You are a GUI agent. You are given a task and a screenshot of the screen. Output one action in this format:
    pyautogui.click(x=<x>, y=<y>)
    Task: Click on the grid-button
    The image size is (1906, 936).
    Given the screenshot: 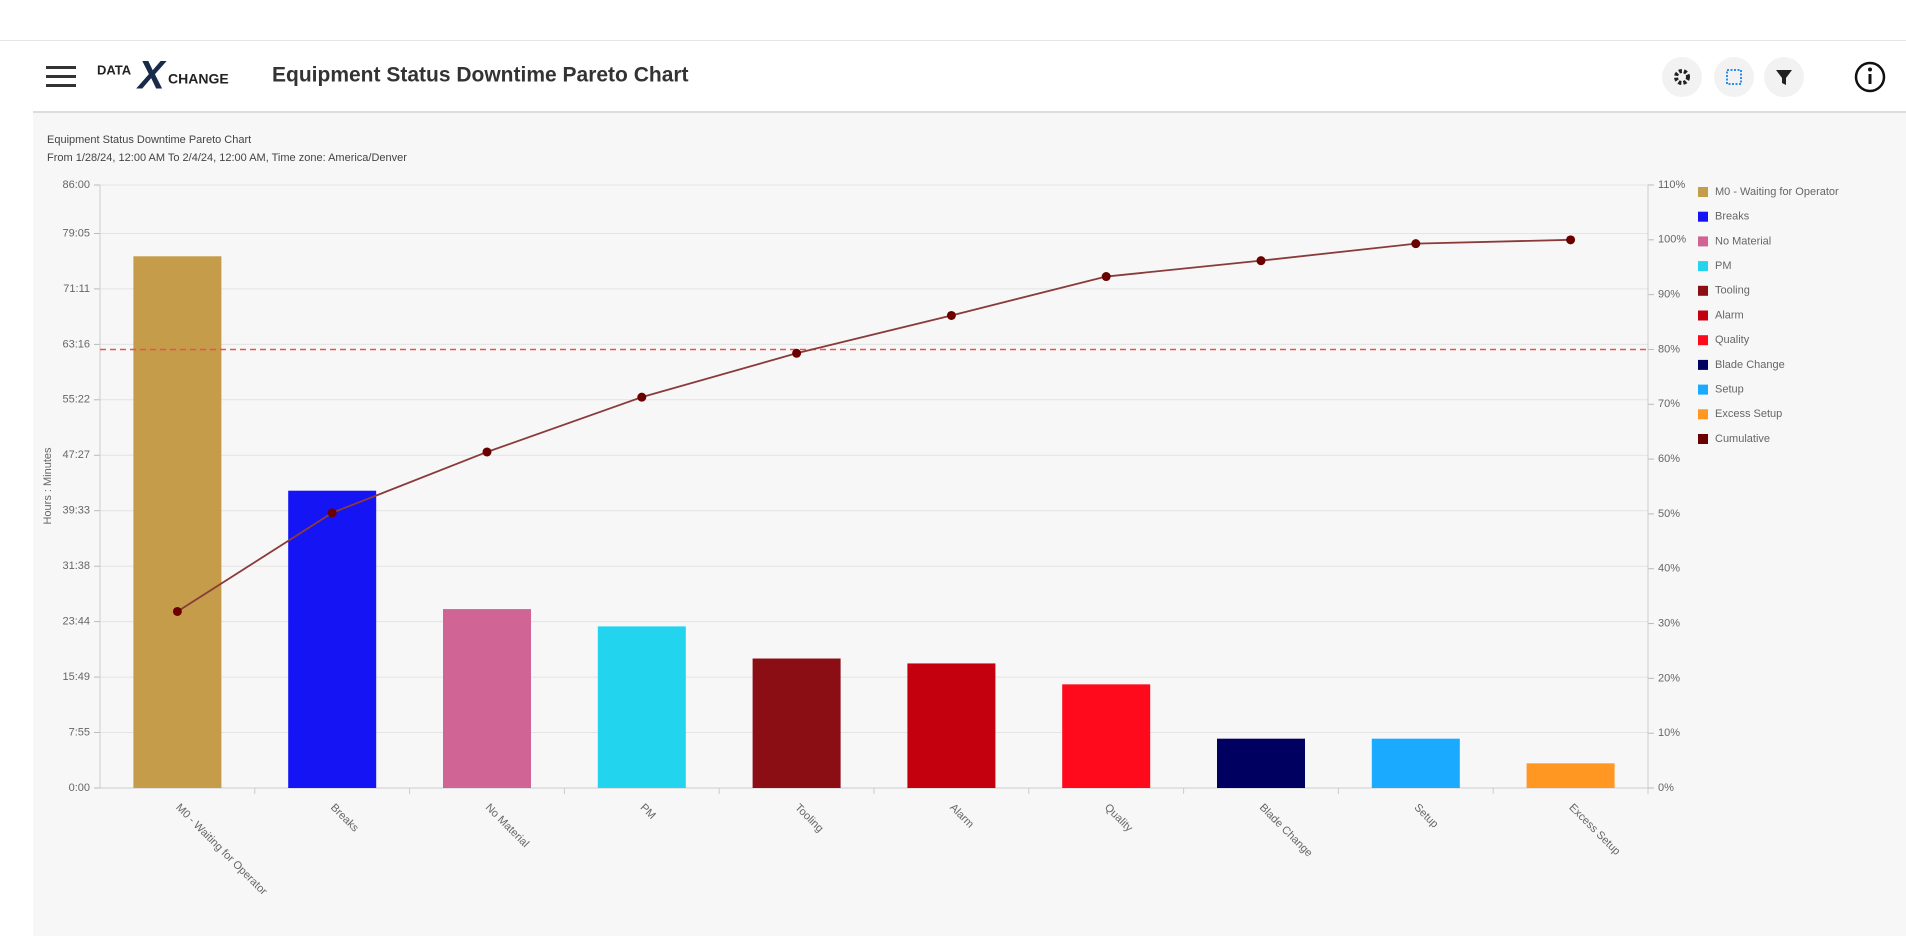 What is the action you would take?
    pyautogui.click(x=1734, y=77)
    